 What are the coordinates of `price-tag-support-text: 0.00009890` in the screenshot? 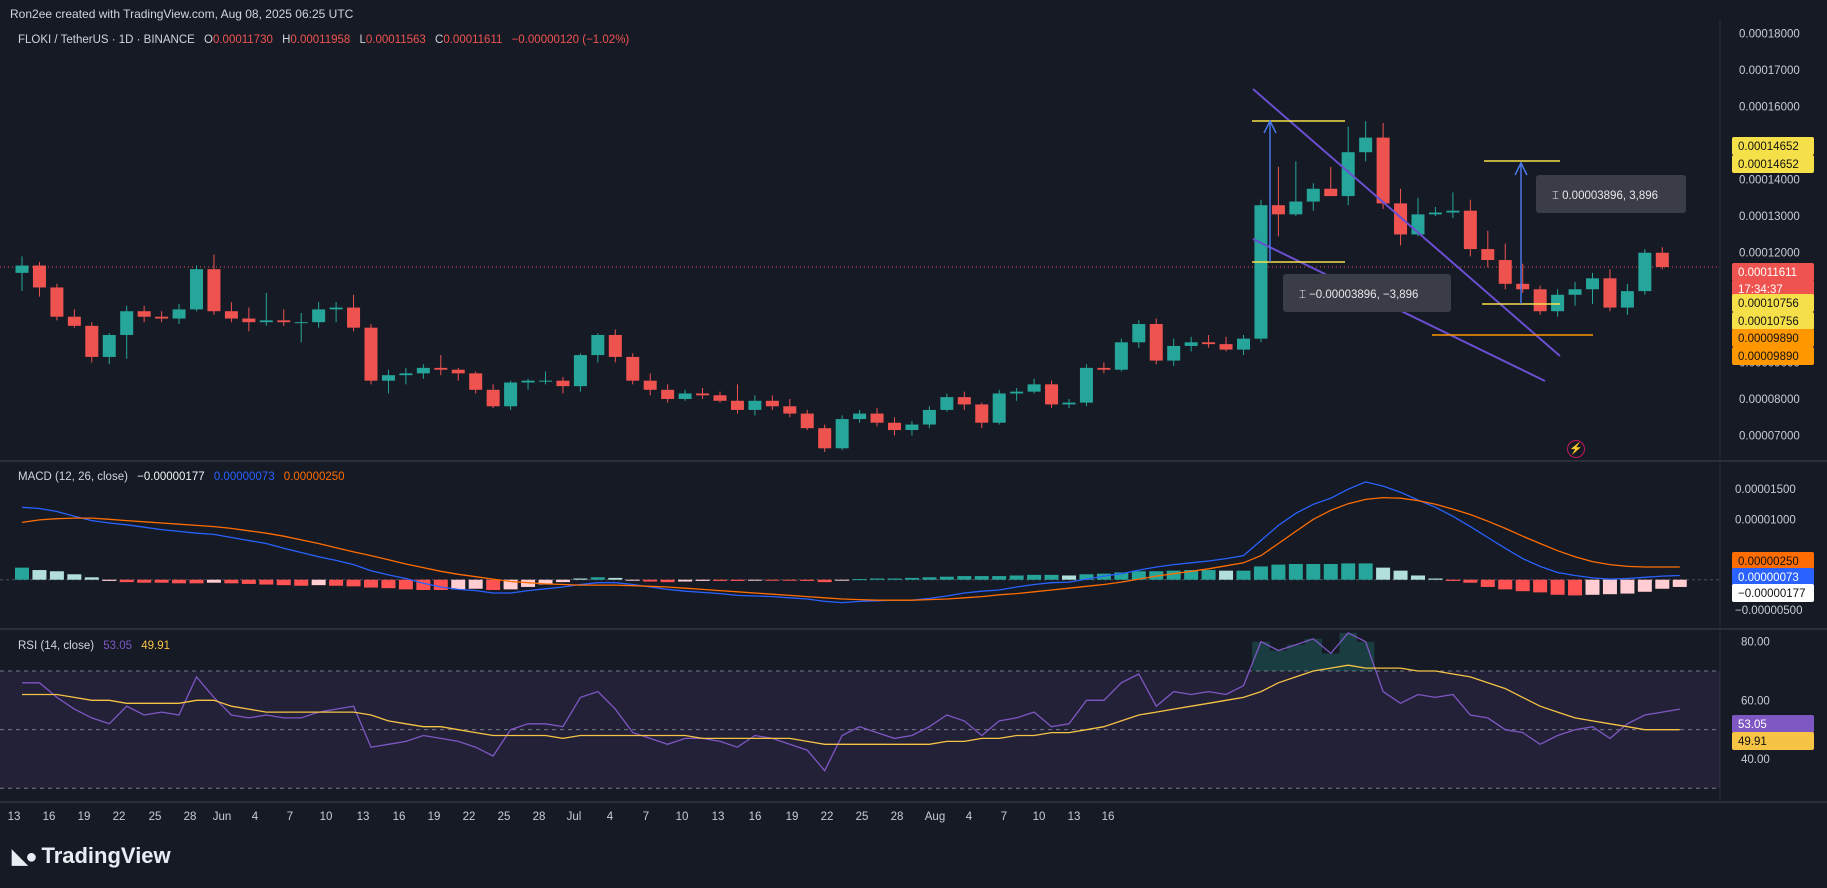 It's located at (1768, 339).